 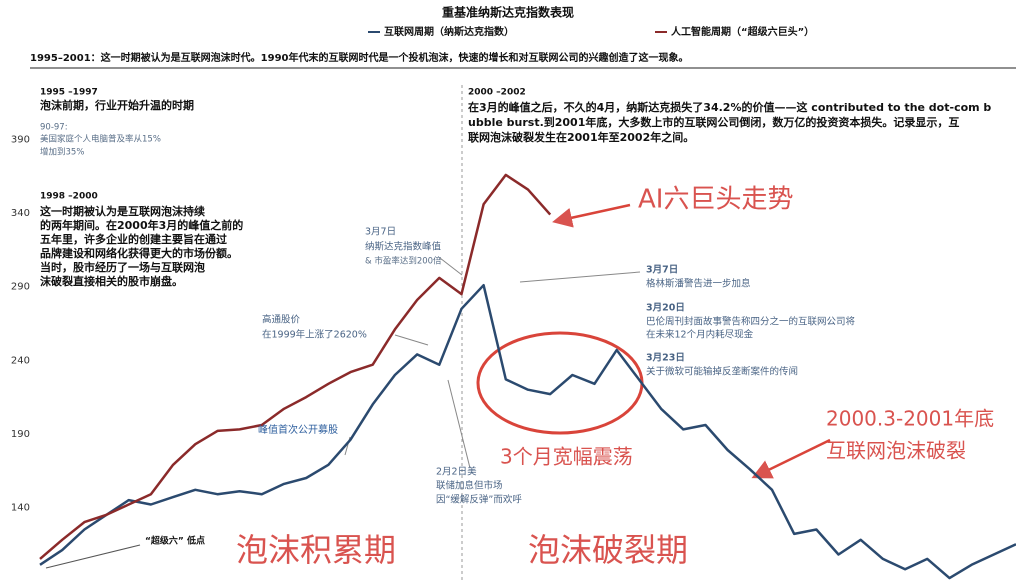 What do you see at coordinates (566, 457) in the screenshot?
I see `annotation: 3个月宽幅震荡` at bounding box center [566, 457].